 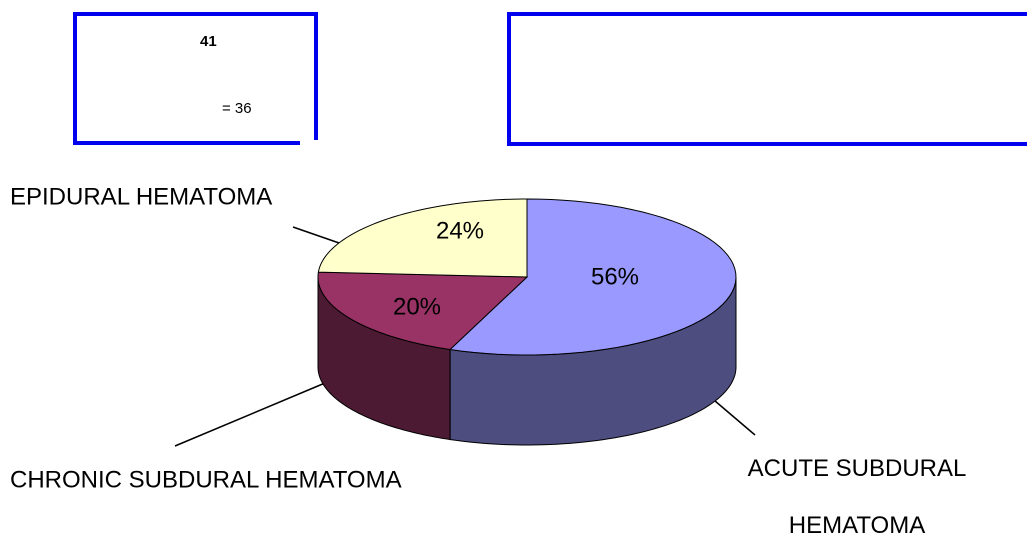 I want to click on value-label: 20%, so click(x=417, y=306).